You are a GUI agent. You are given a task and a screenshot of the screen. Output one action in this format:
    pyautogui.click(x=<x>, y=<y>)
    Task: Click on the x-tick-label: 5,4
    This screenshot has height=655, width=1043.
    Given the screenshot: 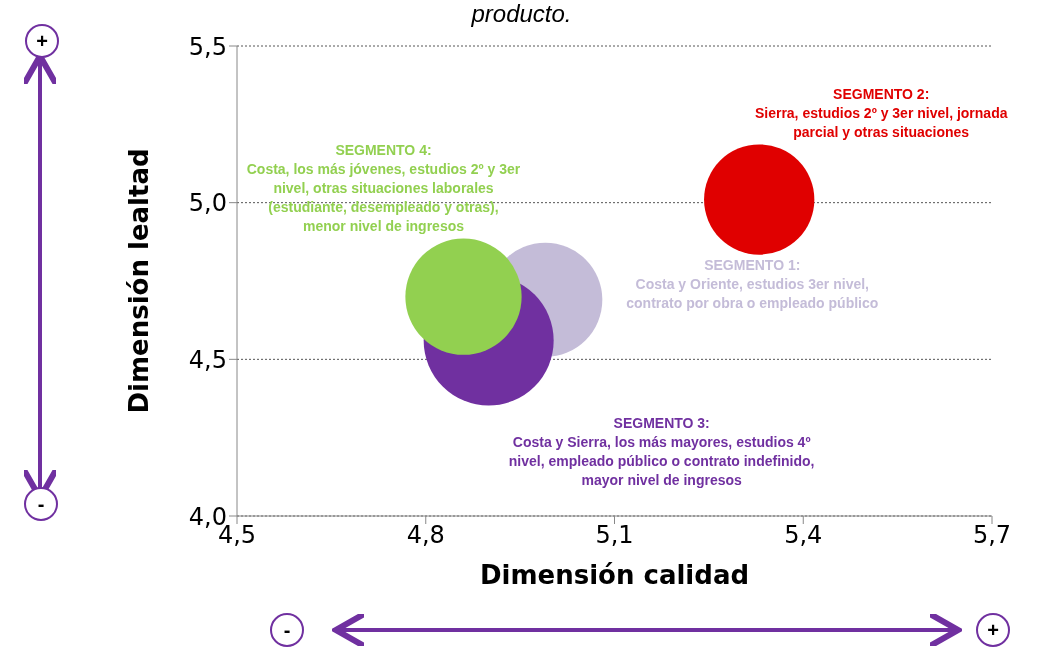 What is the action you would take?
    pyautogui.click(x=803, y=535)
    